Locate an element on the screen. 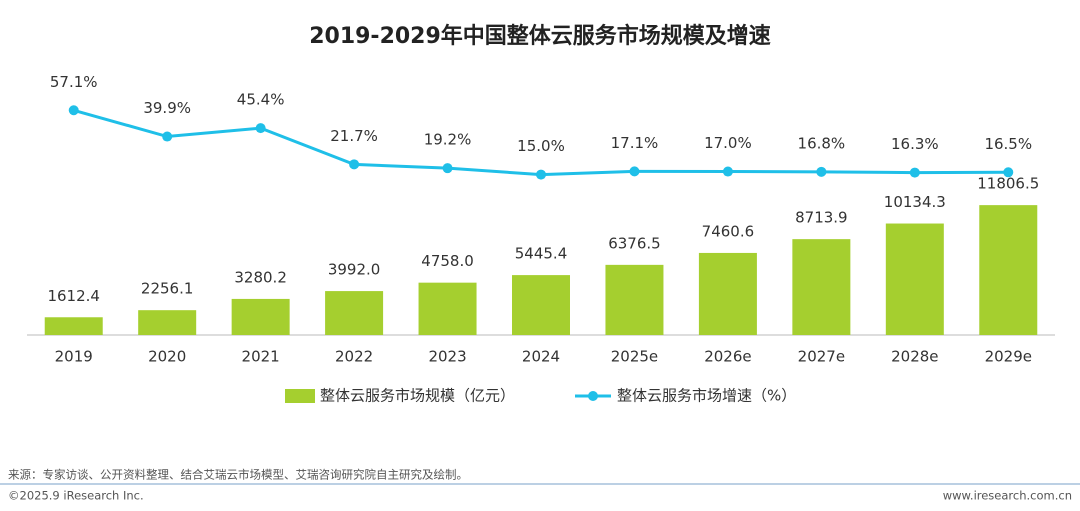  line-value-label: 57.1% is located at coordinates (74, 82).